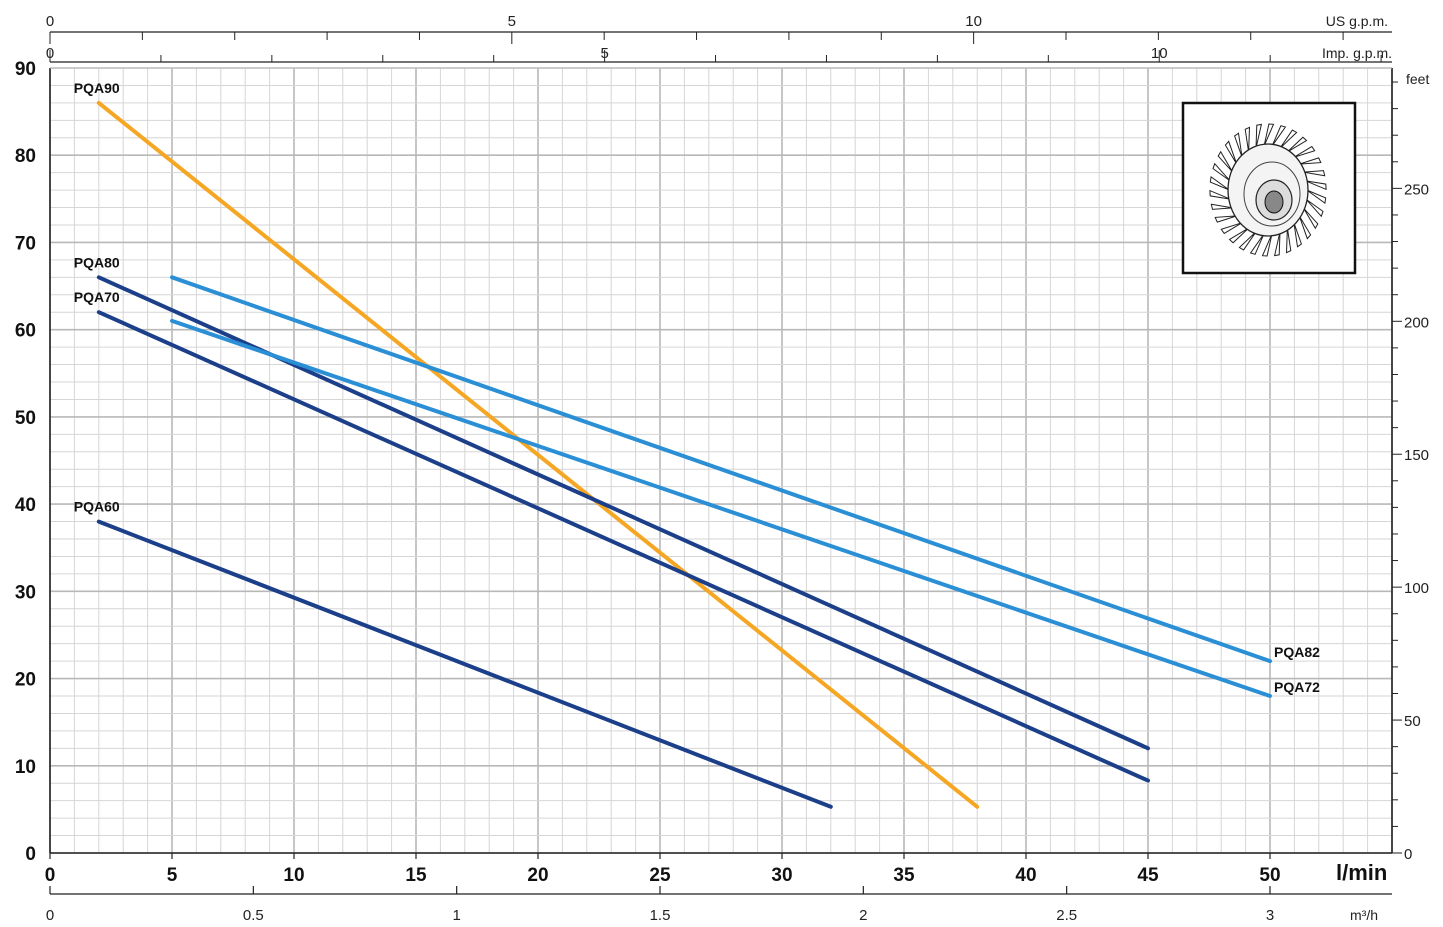  I want to click on feet-axis-ticks: 0 50 100 150 200 250, so click(1410, 472).